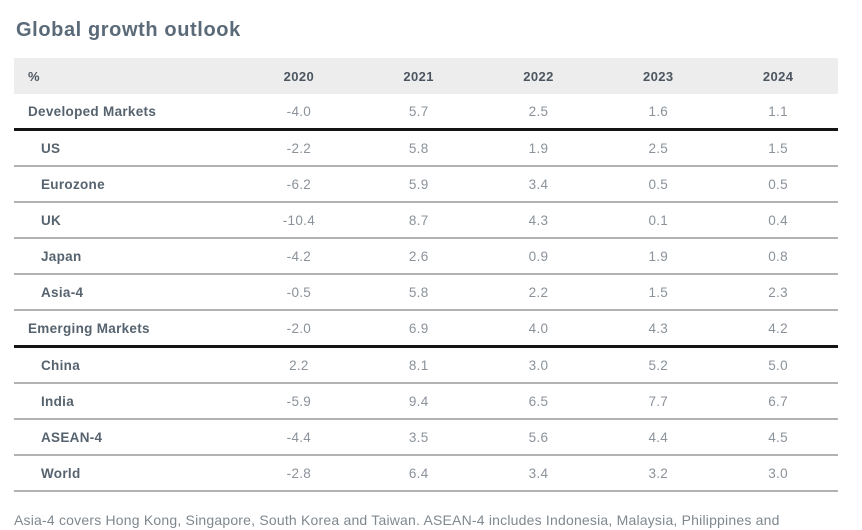  What do you see at coordinates (92, 111) in the screenshot?
I see `row-label: Developed Markets` at bounding box center [92, 111].